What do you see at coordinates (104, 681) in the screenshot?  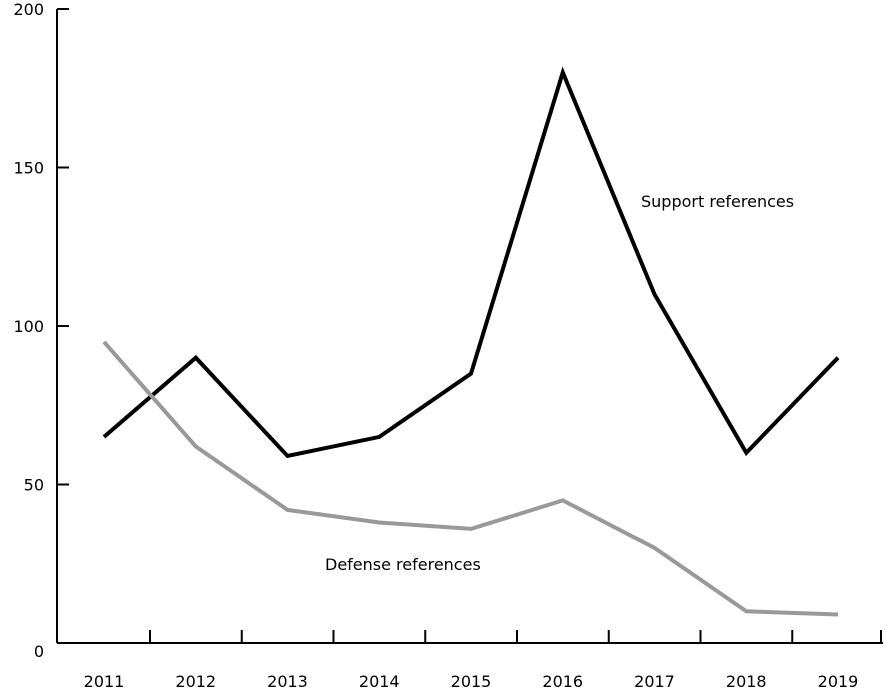 I see `x-tick-label: 2011` at bounding box center [104, 681].